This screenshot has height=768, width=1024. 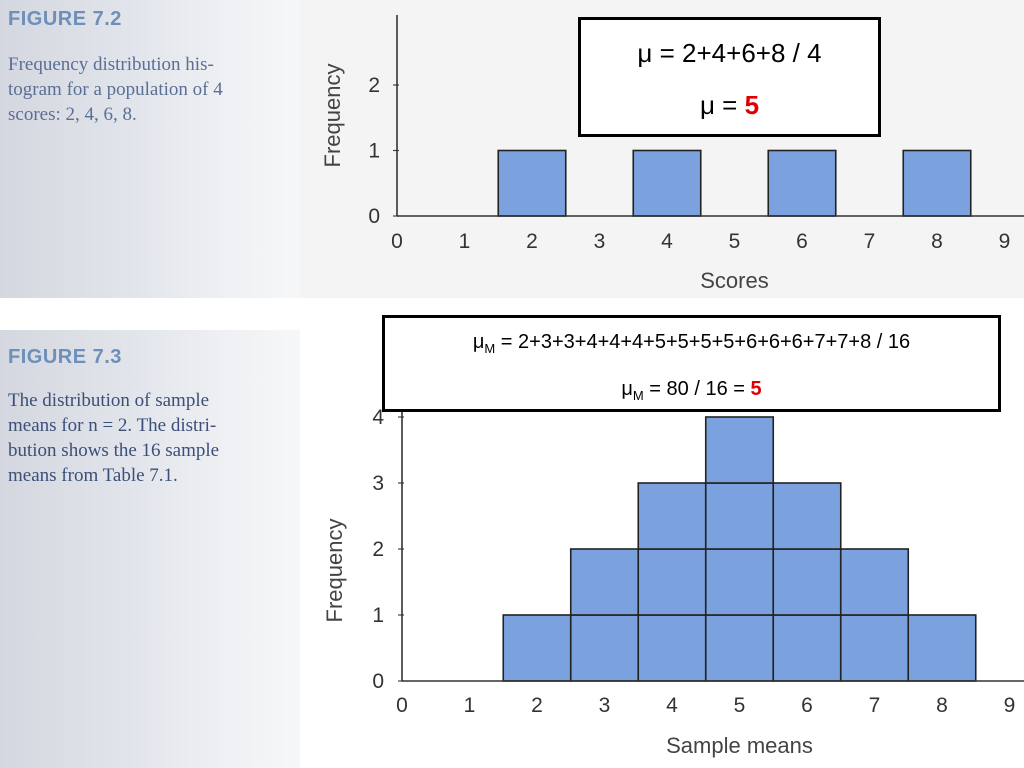 What do you see at coordinates (72, 114) in the screenshot?
I see `caption-line: scores: 2, 4, 6, 8.` at bounding box center [72, 114].